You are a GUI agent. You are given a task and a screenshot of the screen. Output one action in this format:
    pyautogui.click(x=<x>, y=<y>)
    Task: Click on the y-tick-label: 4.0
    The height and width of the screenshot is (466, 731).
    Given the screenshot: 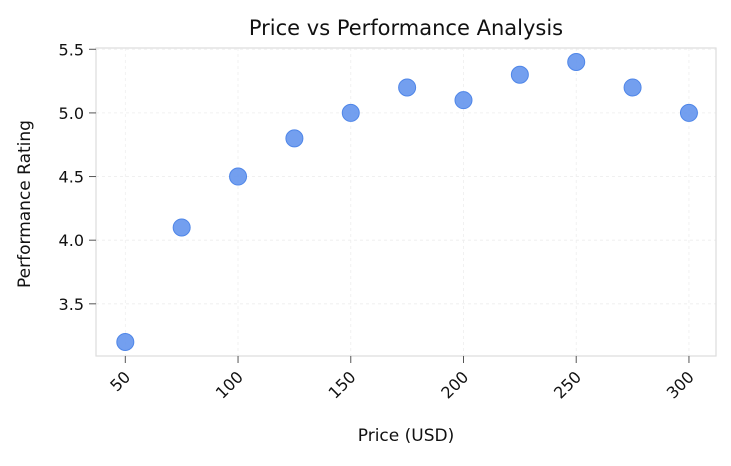 What is the action you would take?
    pyautogui.click(x=71, y=240)
    